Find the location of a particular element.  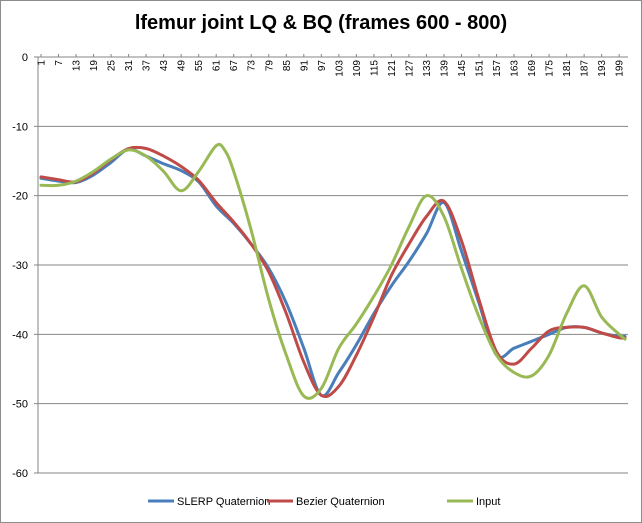

x-tick-label: 181 is located at coordinates (567, 68).